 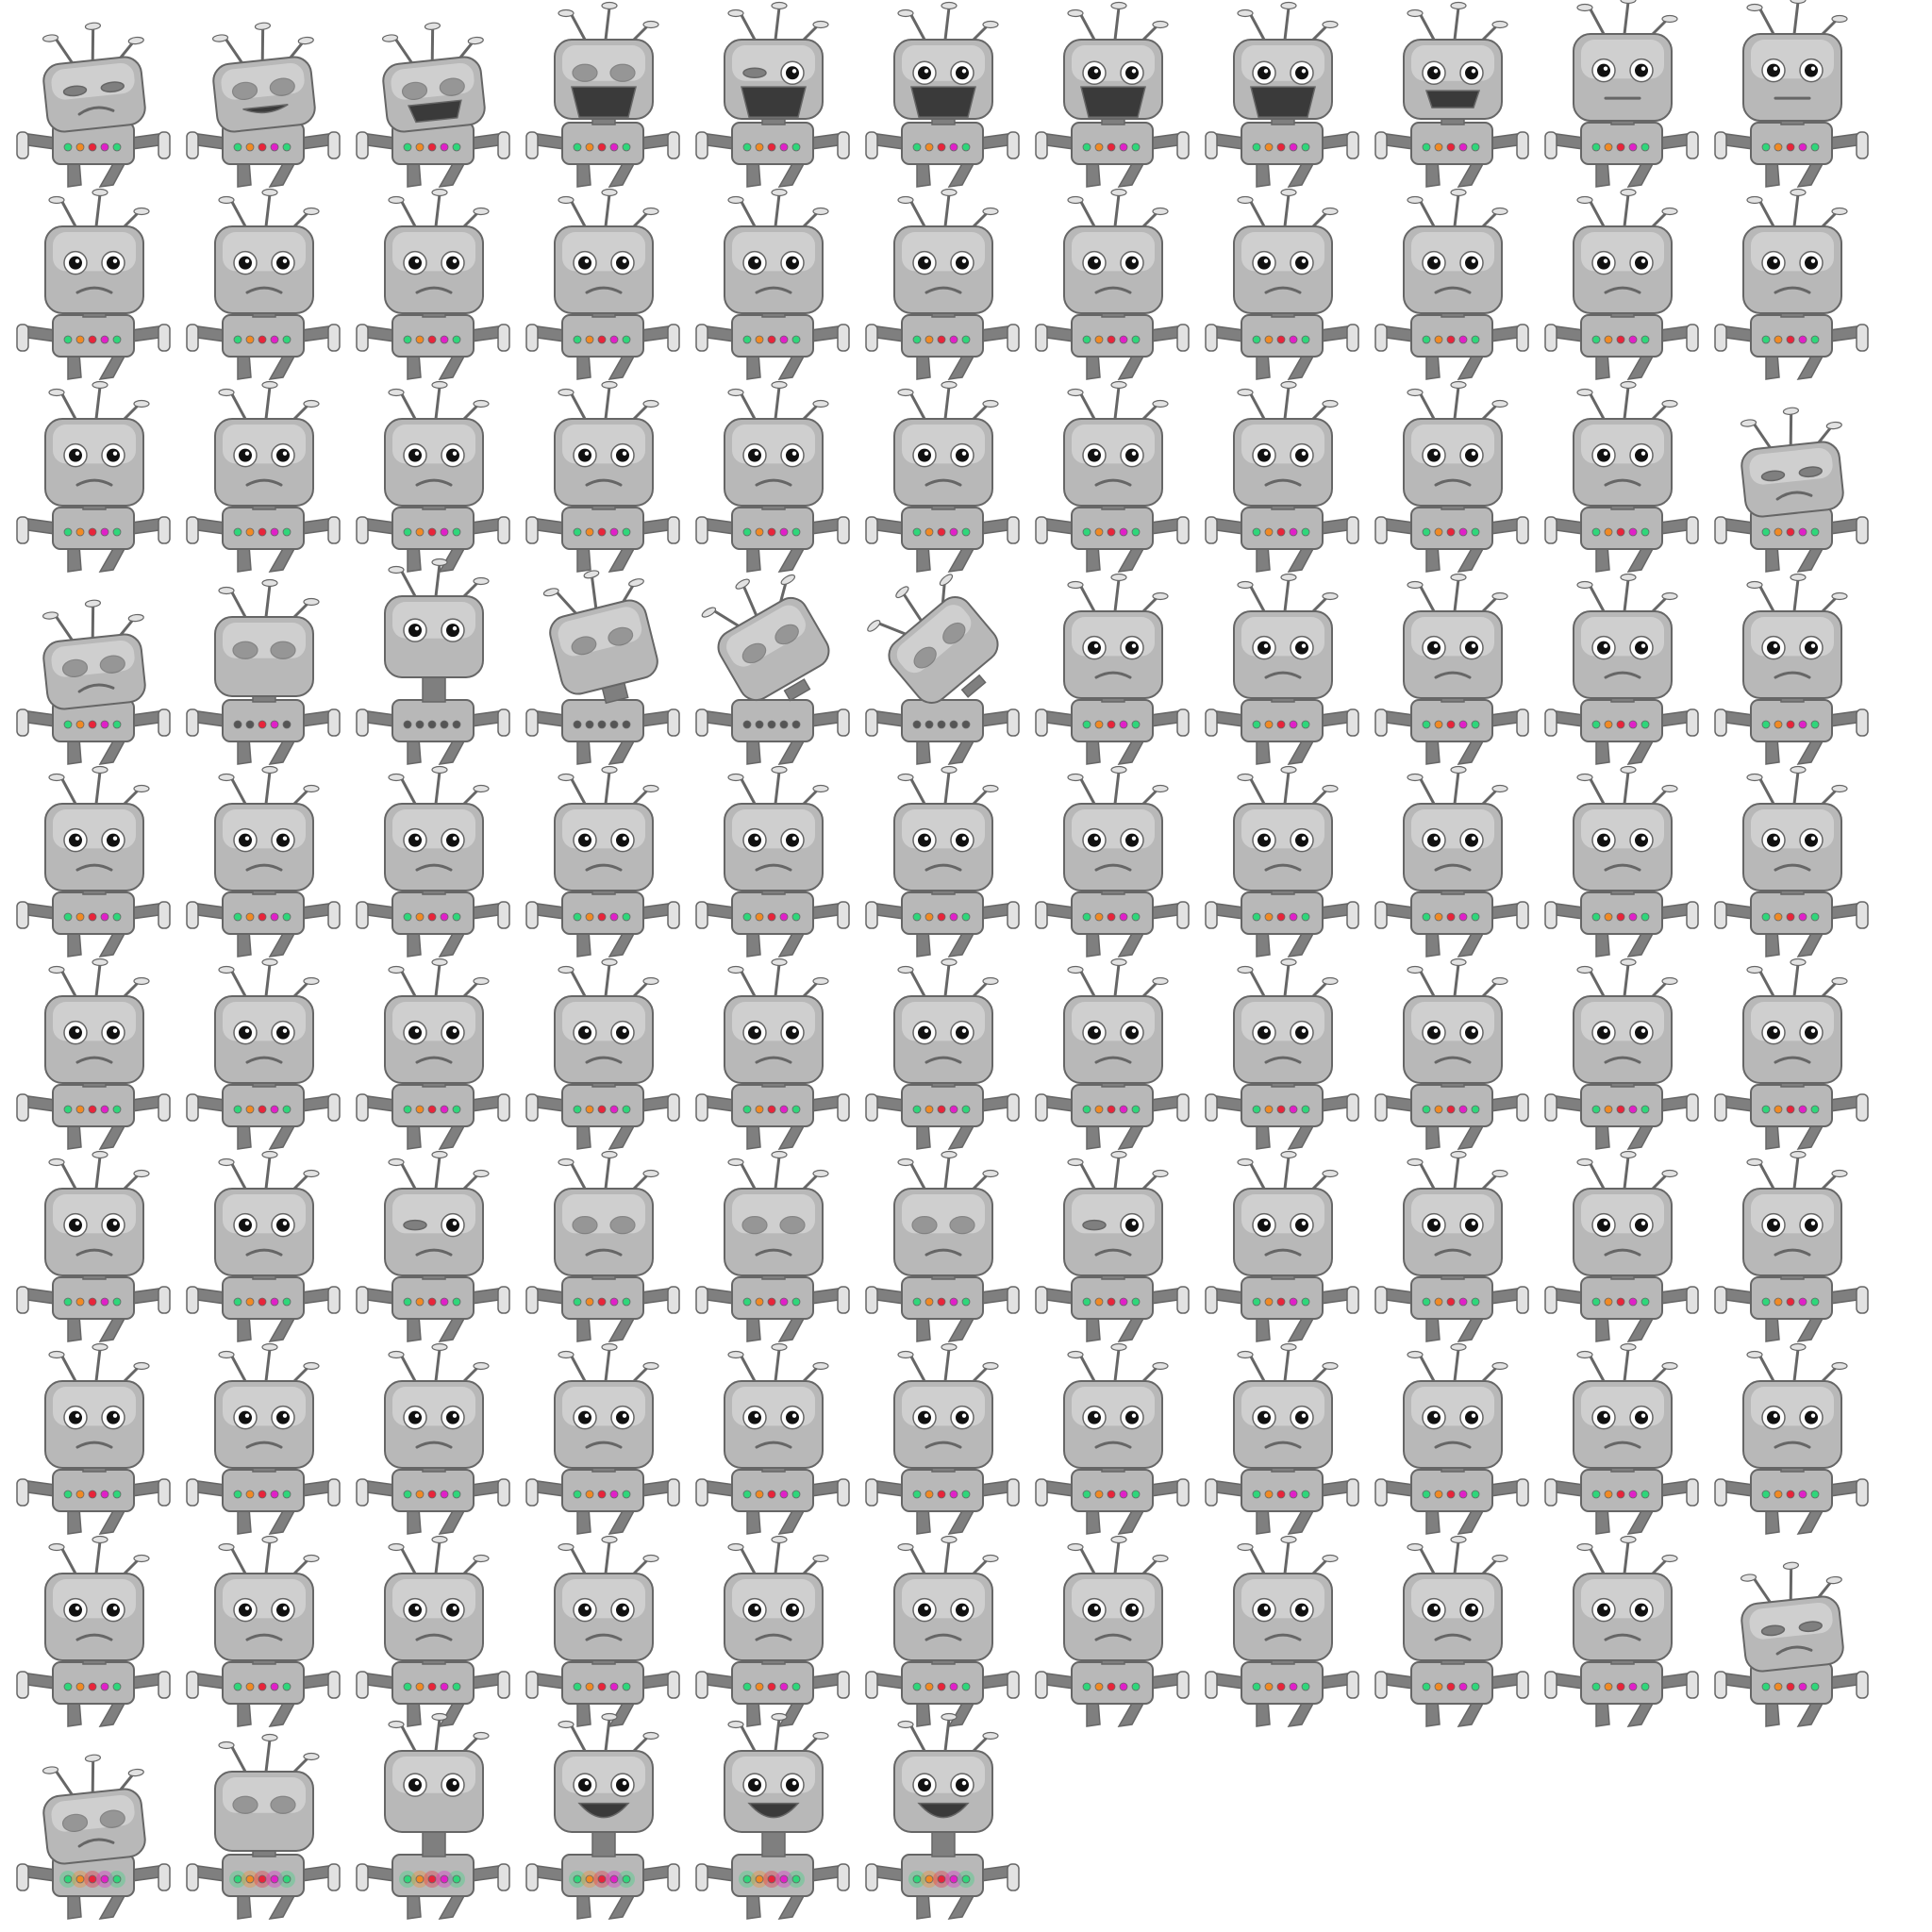 What do you see at coordinates (245, 650) in the screenshot?
I see `eye-closed` at bounding box center [245, 650].